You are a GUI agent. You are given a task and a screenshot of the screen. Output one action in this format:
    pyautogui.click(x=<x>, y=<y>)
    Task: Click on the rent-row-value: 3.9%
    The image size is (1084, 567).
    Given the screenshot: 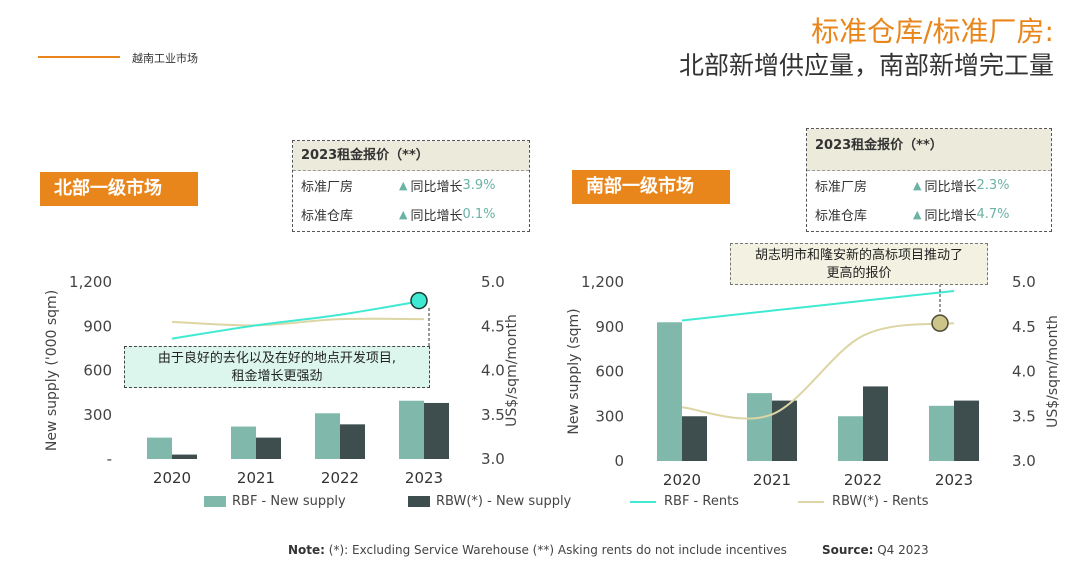 What is the action you would take?
    pyautogui.click(x=479, y=185)
    